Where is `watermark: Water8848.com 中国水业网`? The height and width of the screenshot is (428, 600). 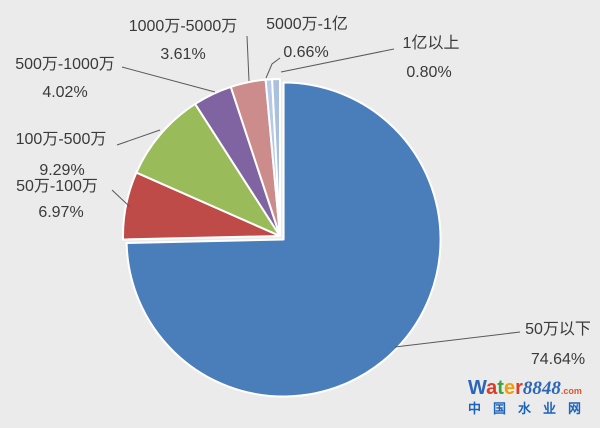
watermark: Water8848.com 中国水业网 is located at coordinates (533, 396).